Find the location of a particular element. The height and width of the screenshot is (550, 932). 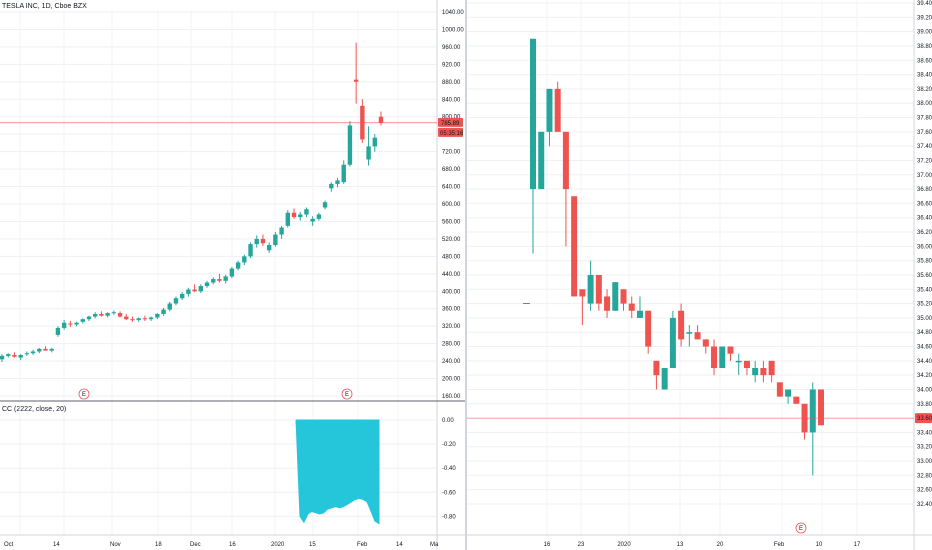

time-axis-label: 17 is located at coordinates (857, 545).